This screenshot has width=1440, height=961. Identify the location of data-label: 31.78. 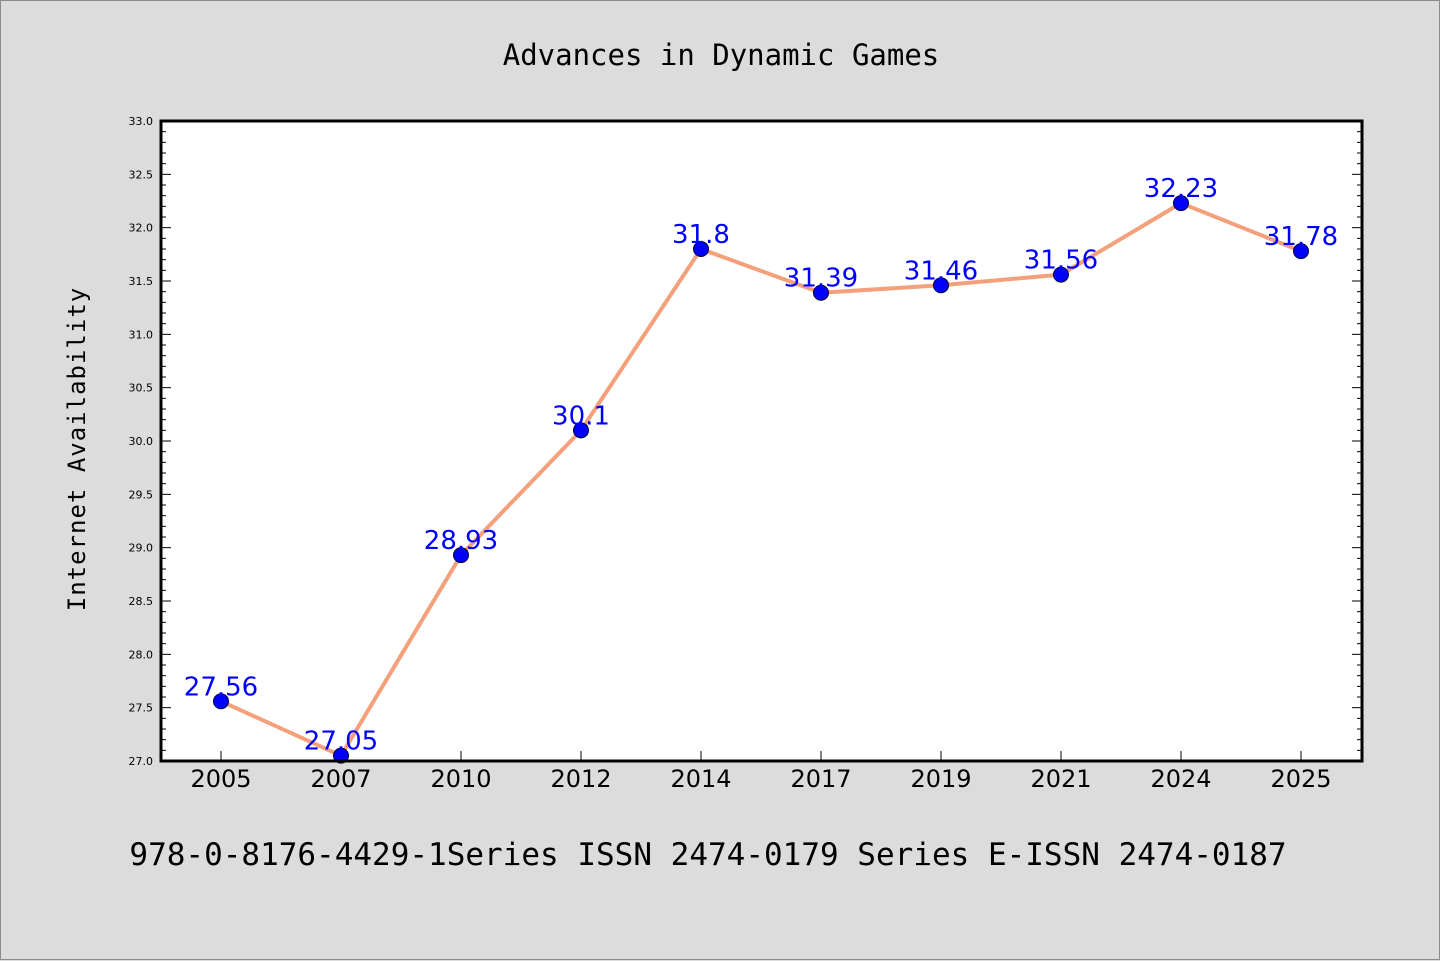
(1301, 237).